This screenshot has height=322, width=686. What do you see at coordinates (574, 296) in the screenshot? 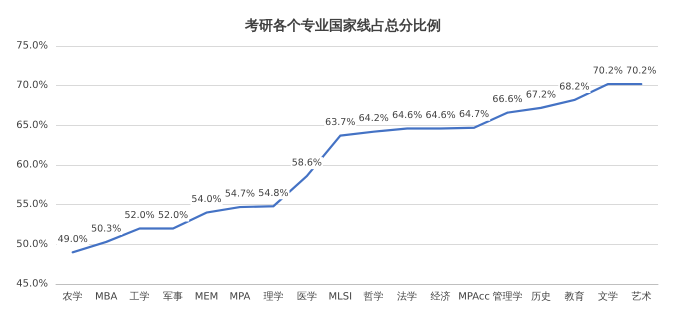
I see `x-tick-label: 教育` at bounding box center [574, 296].